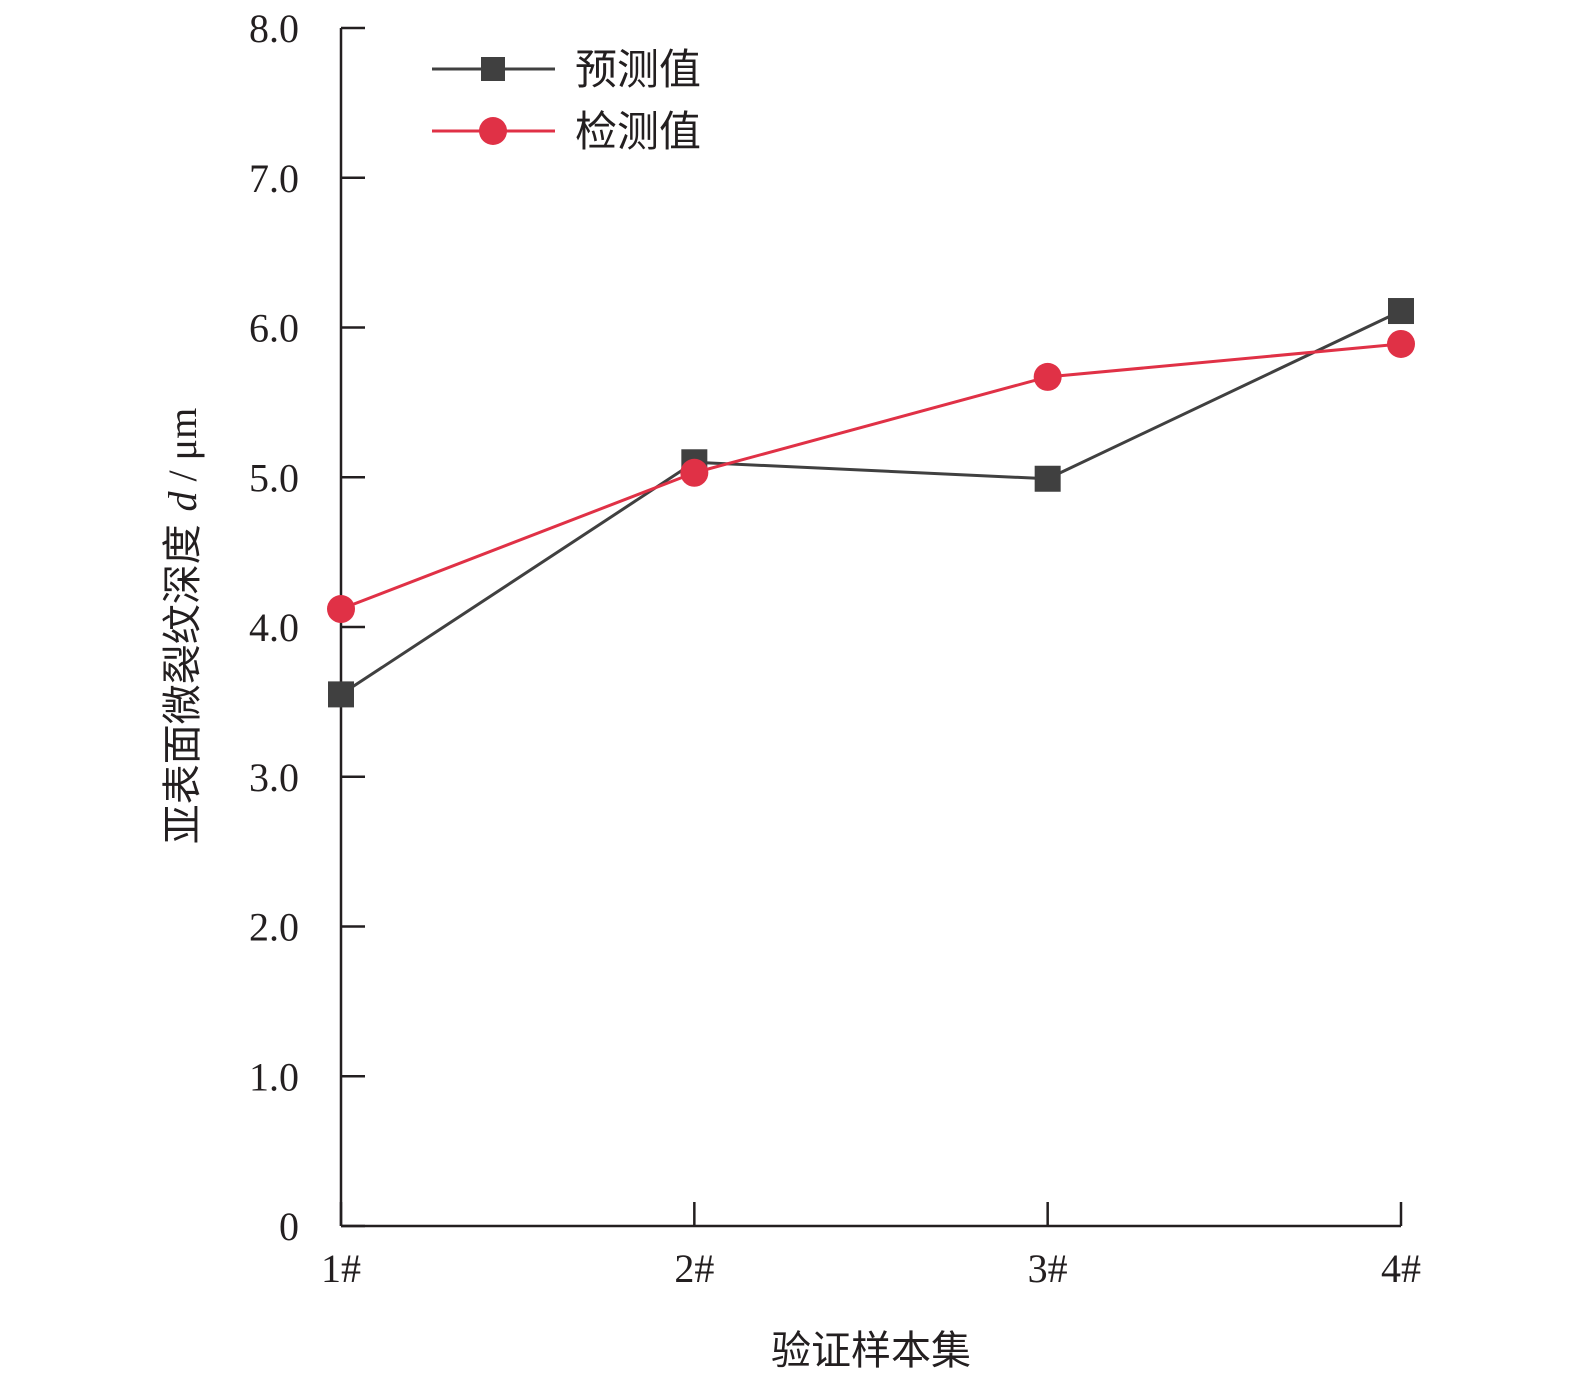 The image size is (1575, 1374). I want to click on legend-marker-circle, so click(493, 131).